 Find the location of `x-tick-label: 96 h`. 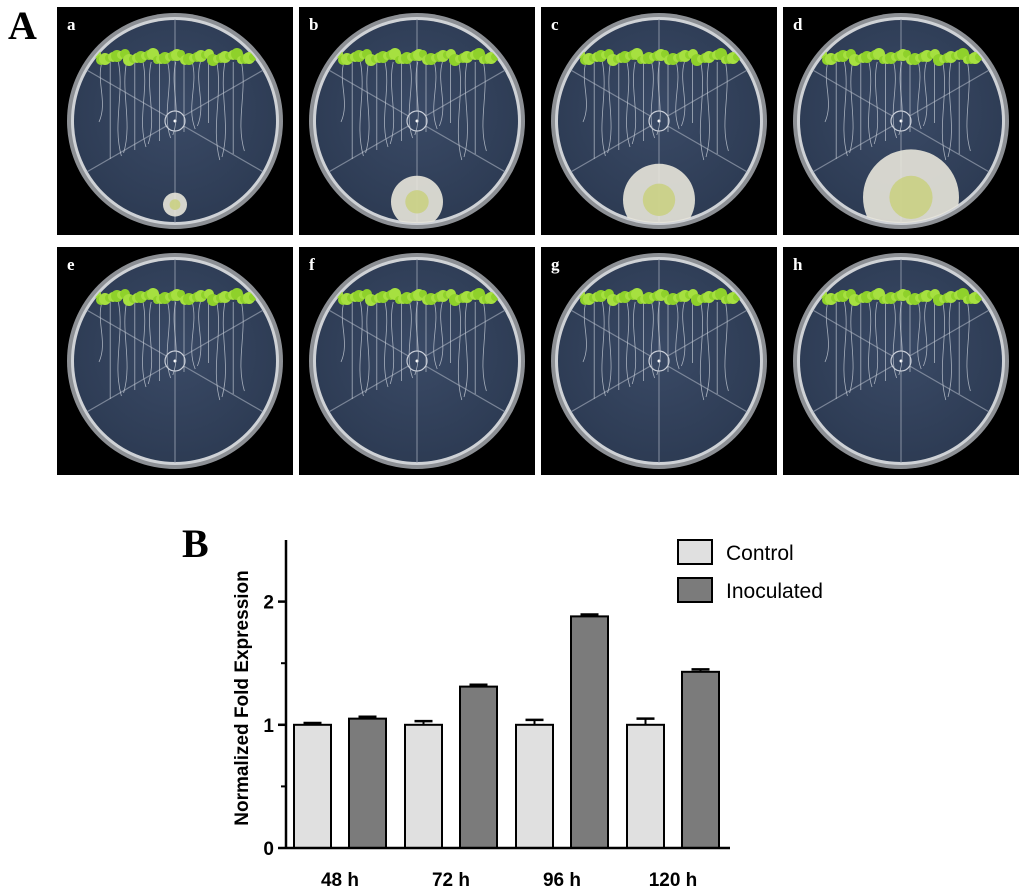

x-tick-label: 96 h is located at coordinates (562, 880).